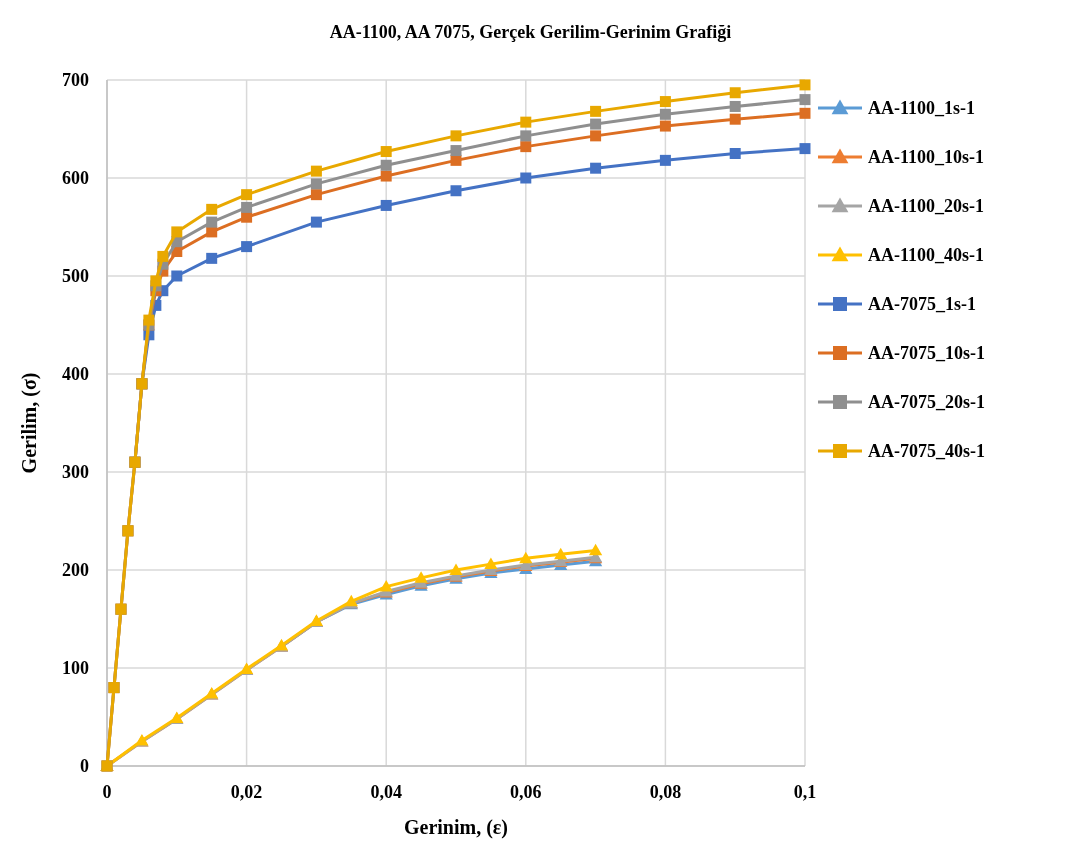 This screenshot has height=843, width=1065. Describe the element at coordinates (29, 423) in the screenshot. I see `y-axis-title: Gerilim, (σ)` at that location.